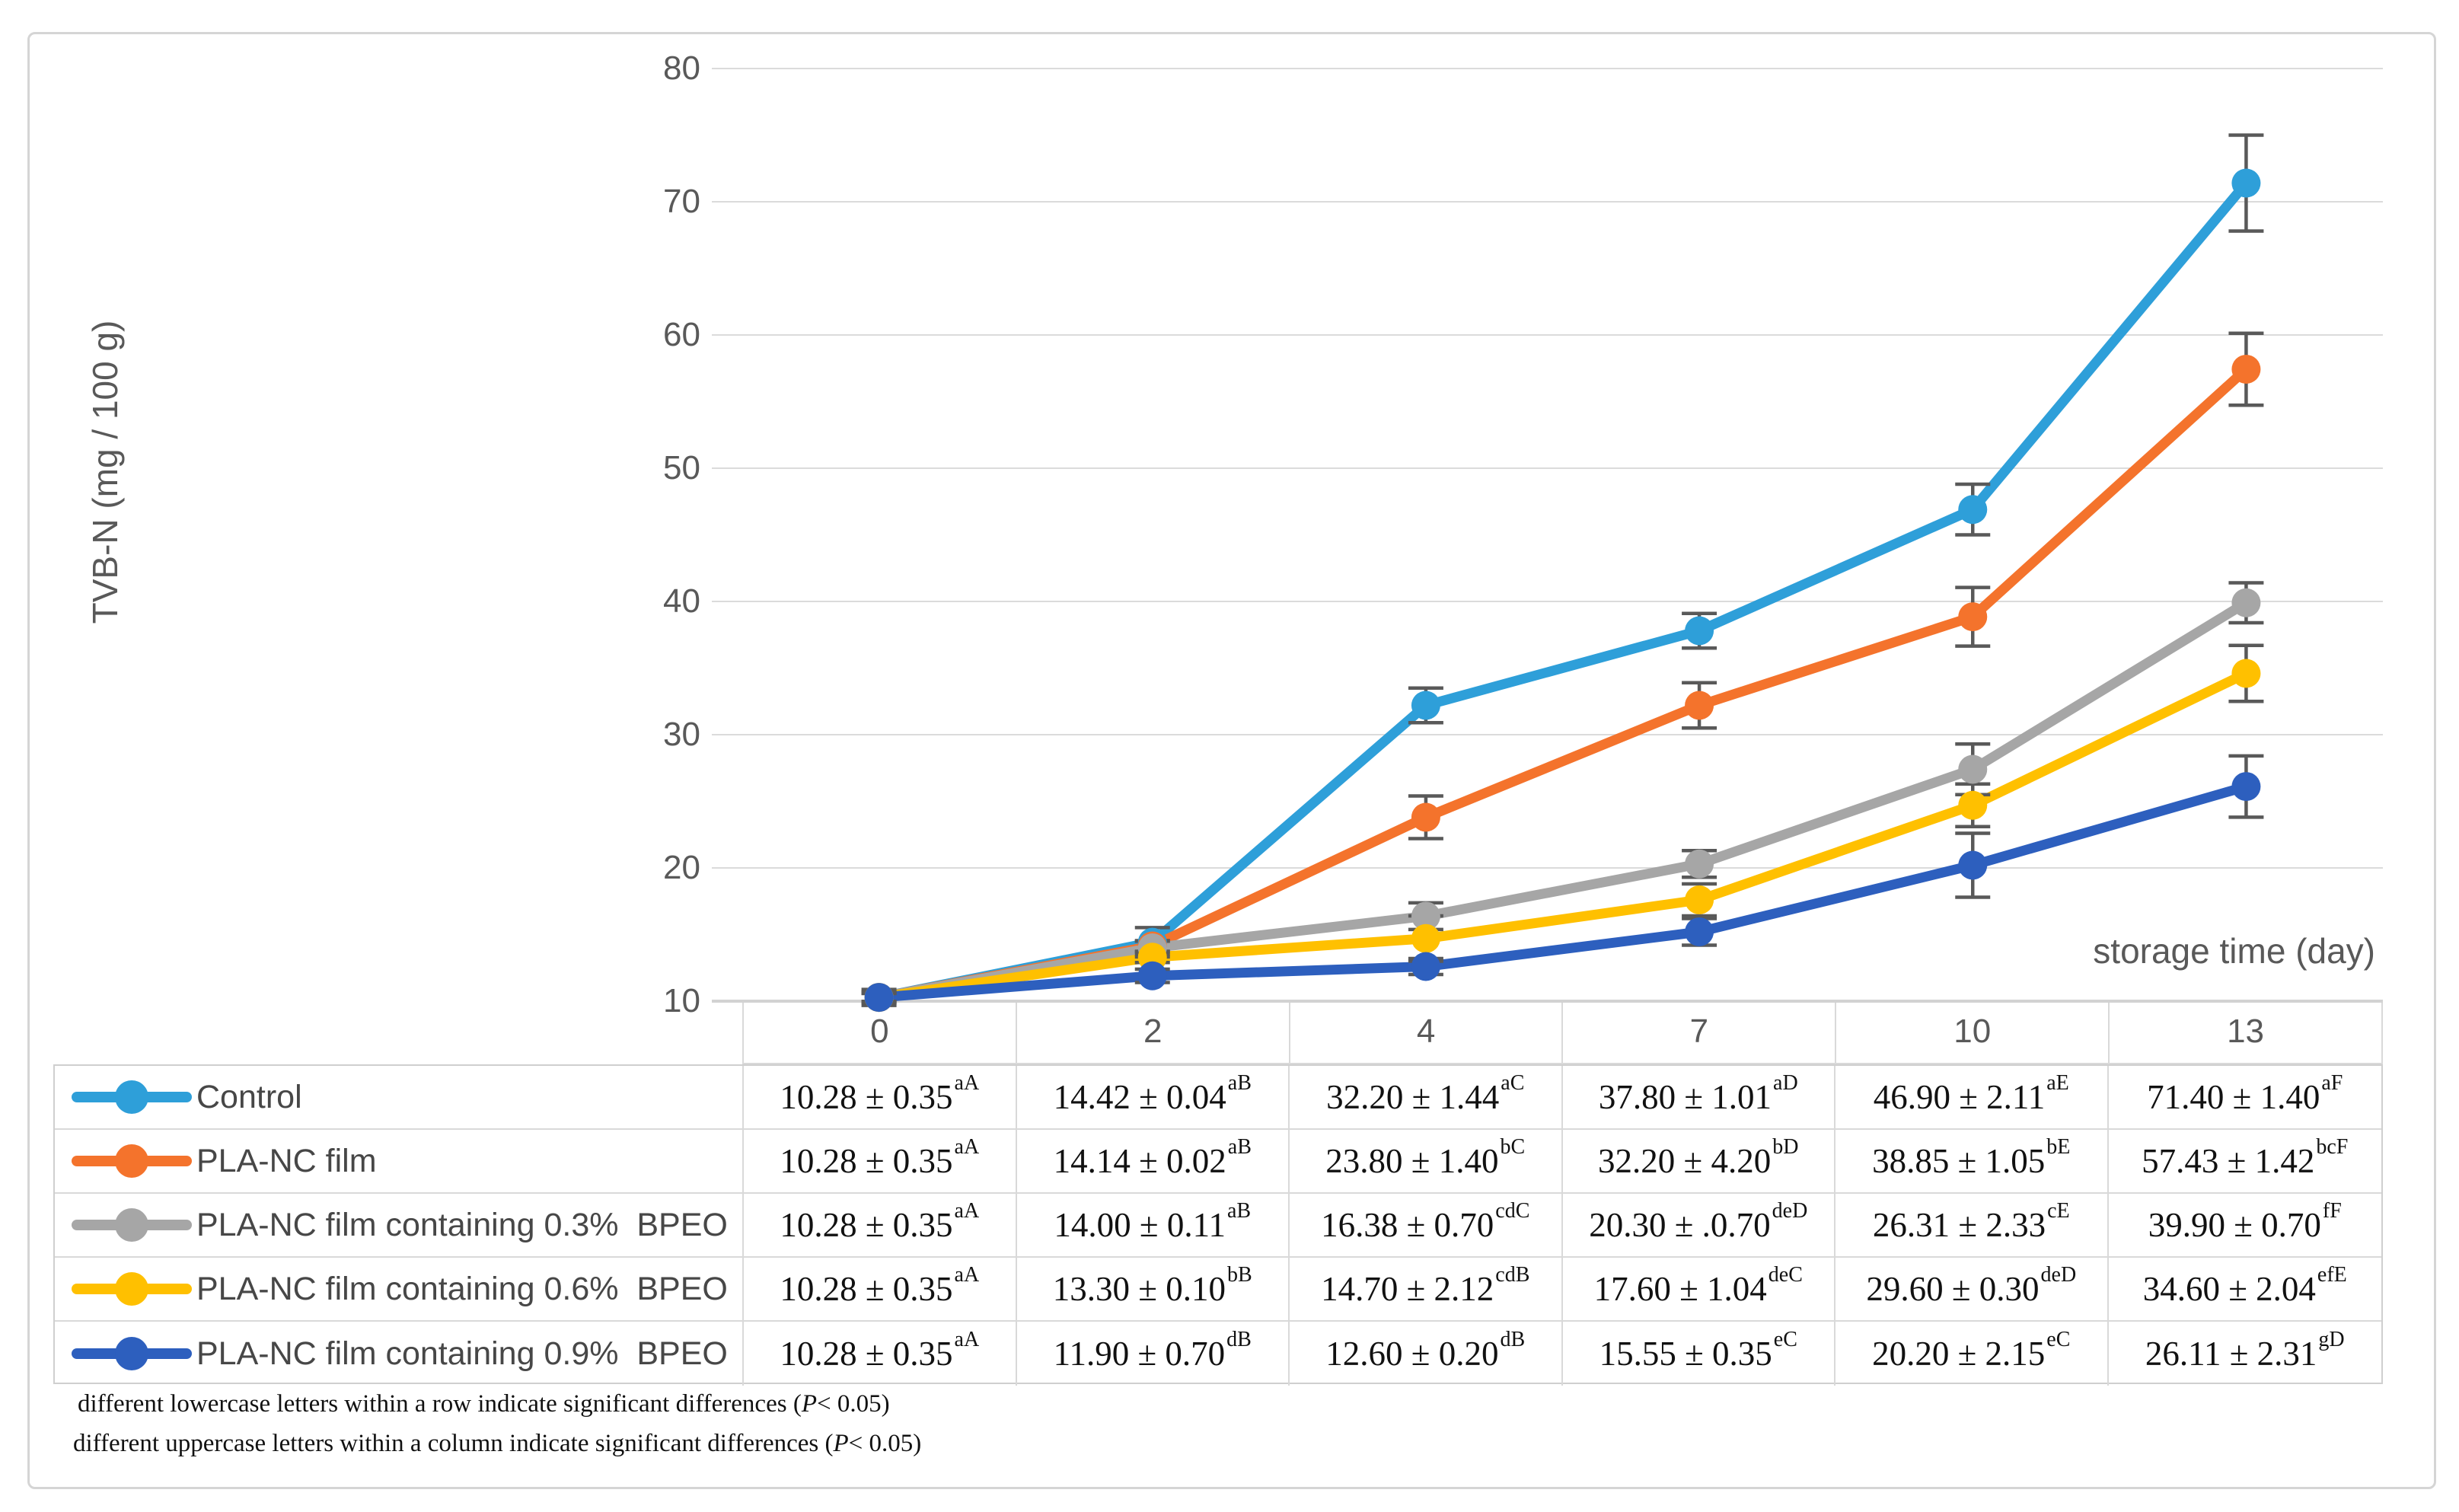 The height and width of the screenshot is (1512, 2459). What do you see at coordinates (462, 1353) in the screenshot?
I see `legend-label: PLA-NC film containing 0.9% BPEO` at bounding box center [462, 1353].